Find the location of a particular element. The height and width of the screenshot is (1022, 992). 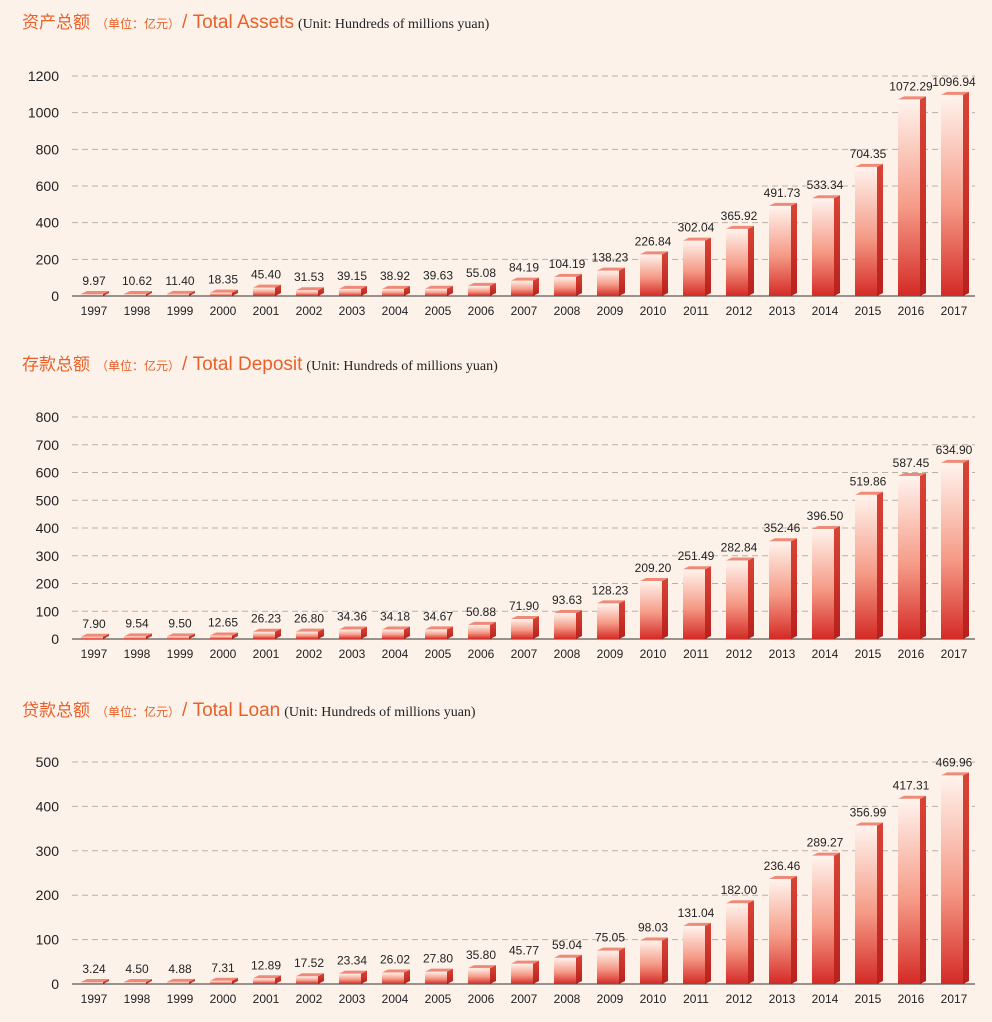

data-label: 417.31 is located at coordinates (911, 786).